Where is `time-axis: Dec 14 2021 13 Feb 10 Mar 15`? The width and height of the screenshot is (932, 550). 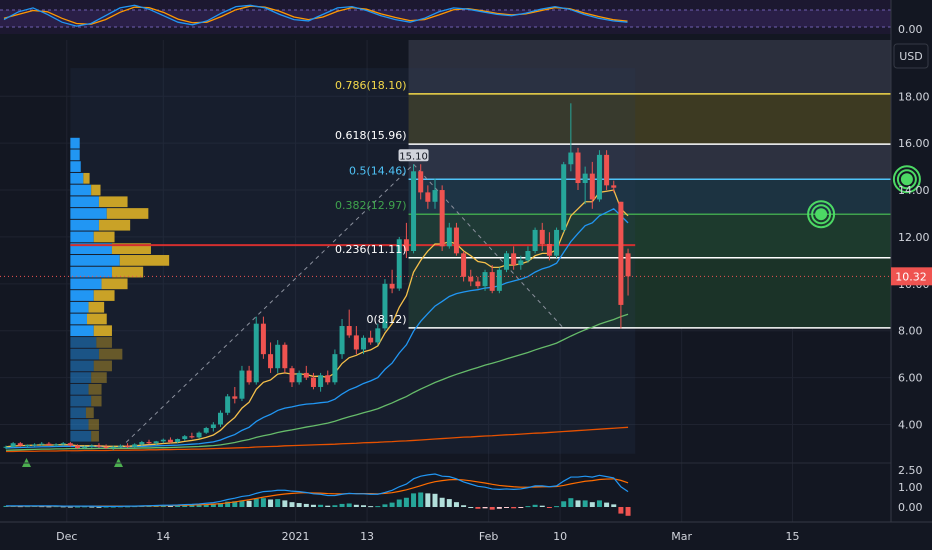 time-axis: Dec 14 2021 13 Feb 10 Mar 15 is located at coordinates (466, 532).